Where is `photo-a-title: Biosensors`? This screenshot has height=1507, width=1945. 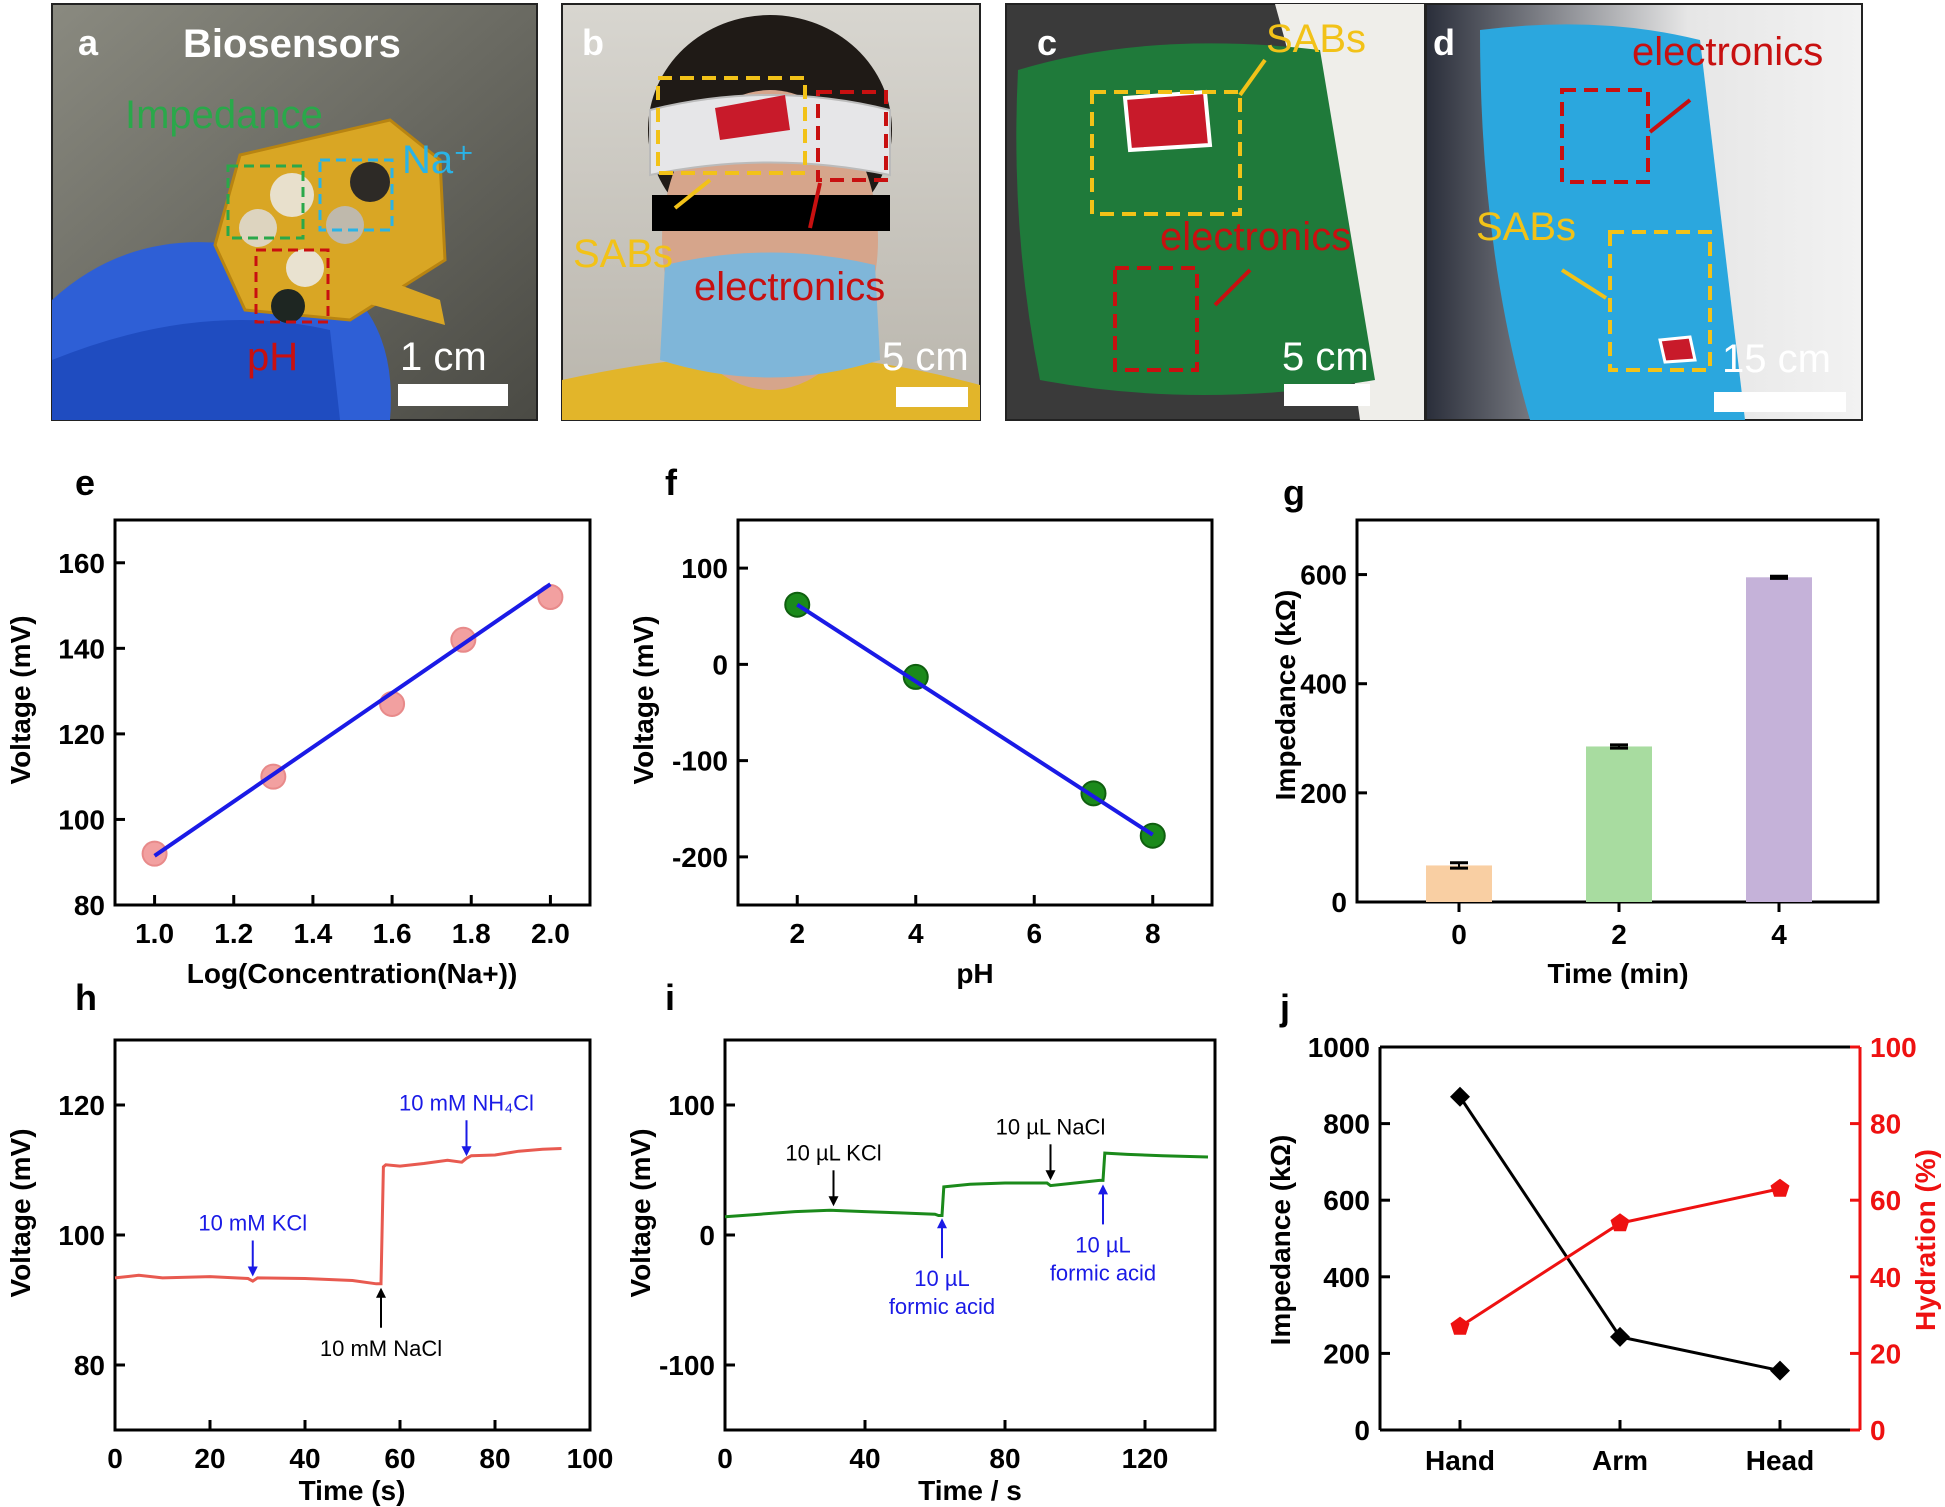
photo-a-title: Biosensors is located at coordinates (292, 44).